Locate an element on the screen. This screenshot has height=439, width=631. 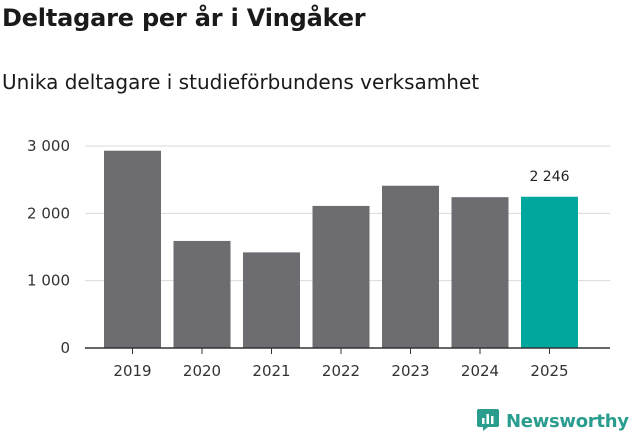
chart-title: Deltagare per år i Vingåker is located at coordinates (184, 18).